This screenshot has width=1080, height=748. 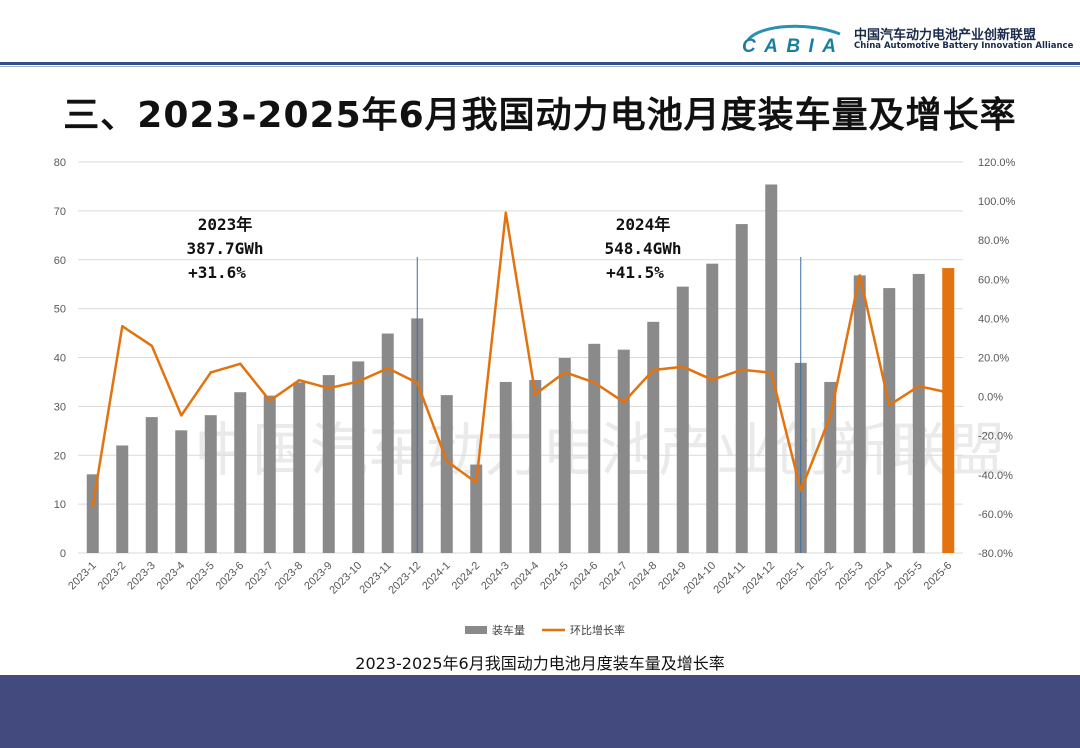 What do you see at coordinates (993, 280) in the screenshot?
I see `y2-tick-label: 60.0%` at bounding box center [993, 280].